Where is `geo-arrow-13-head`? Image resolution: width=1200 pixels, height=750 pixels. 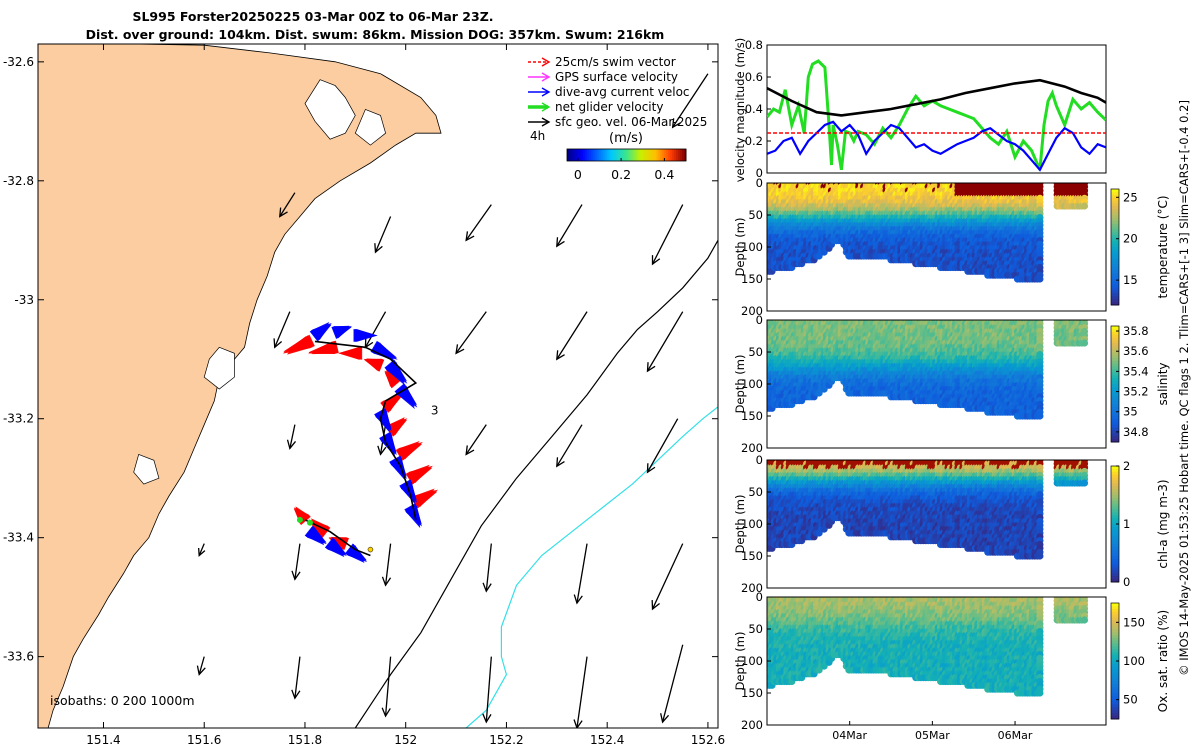 geo-arrow-13-head is located at coordinates (382, 450).